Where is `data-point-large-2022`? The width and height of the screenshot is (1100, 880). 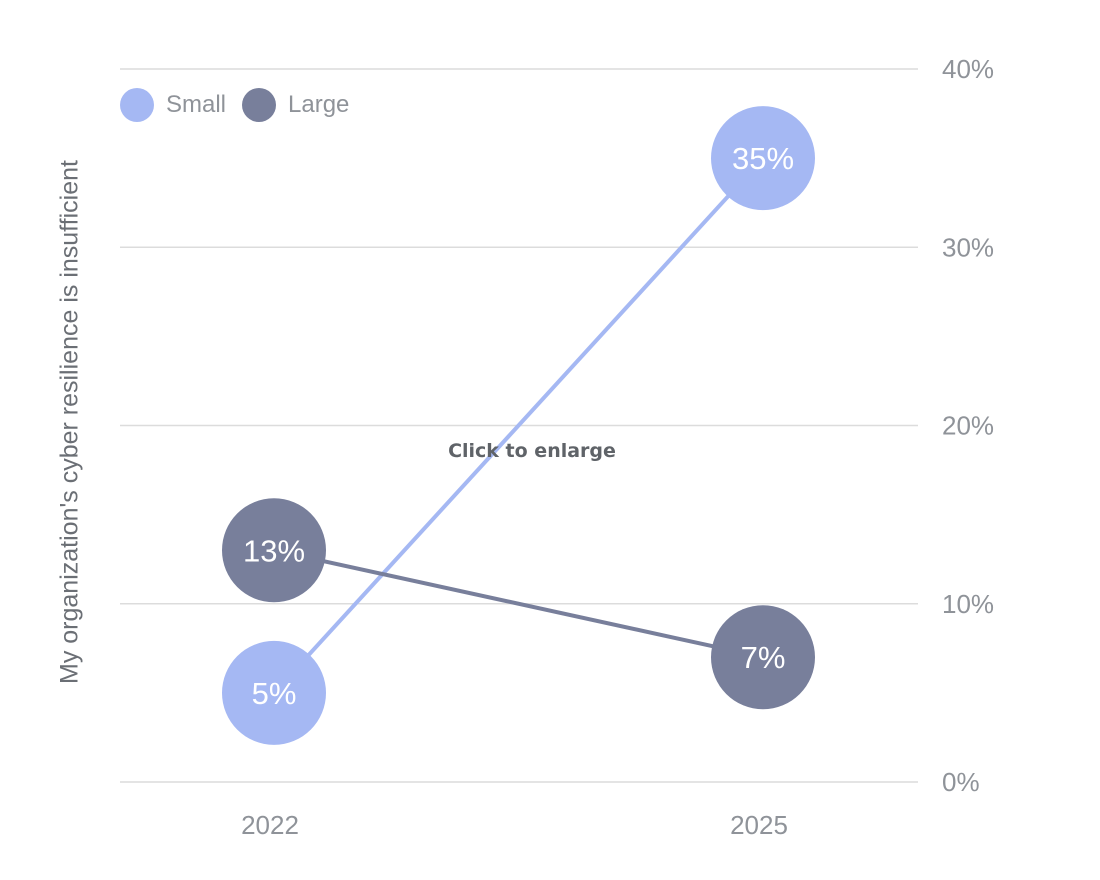
data-point-large-2022 is located at coordinates (274, 550).